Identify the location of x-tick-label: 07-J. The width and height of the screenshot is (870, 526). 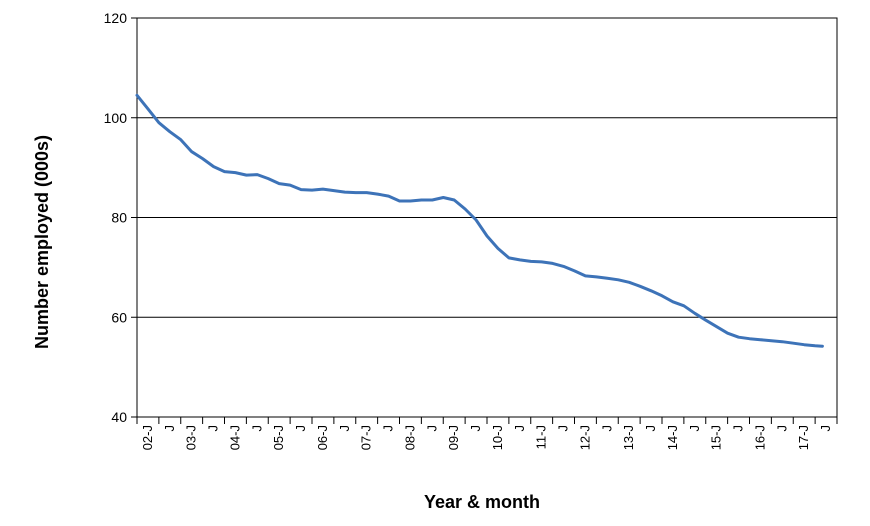
(366, 437).